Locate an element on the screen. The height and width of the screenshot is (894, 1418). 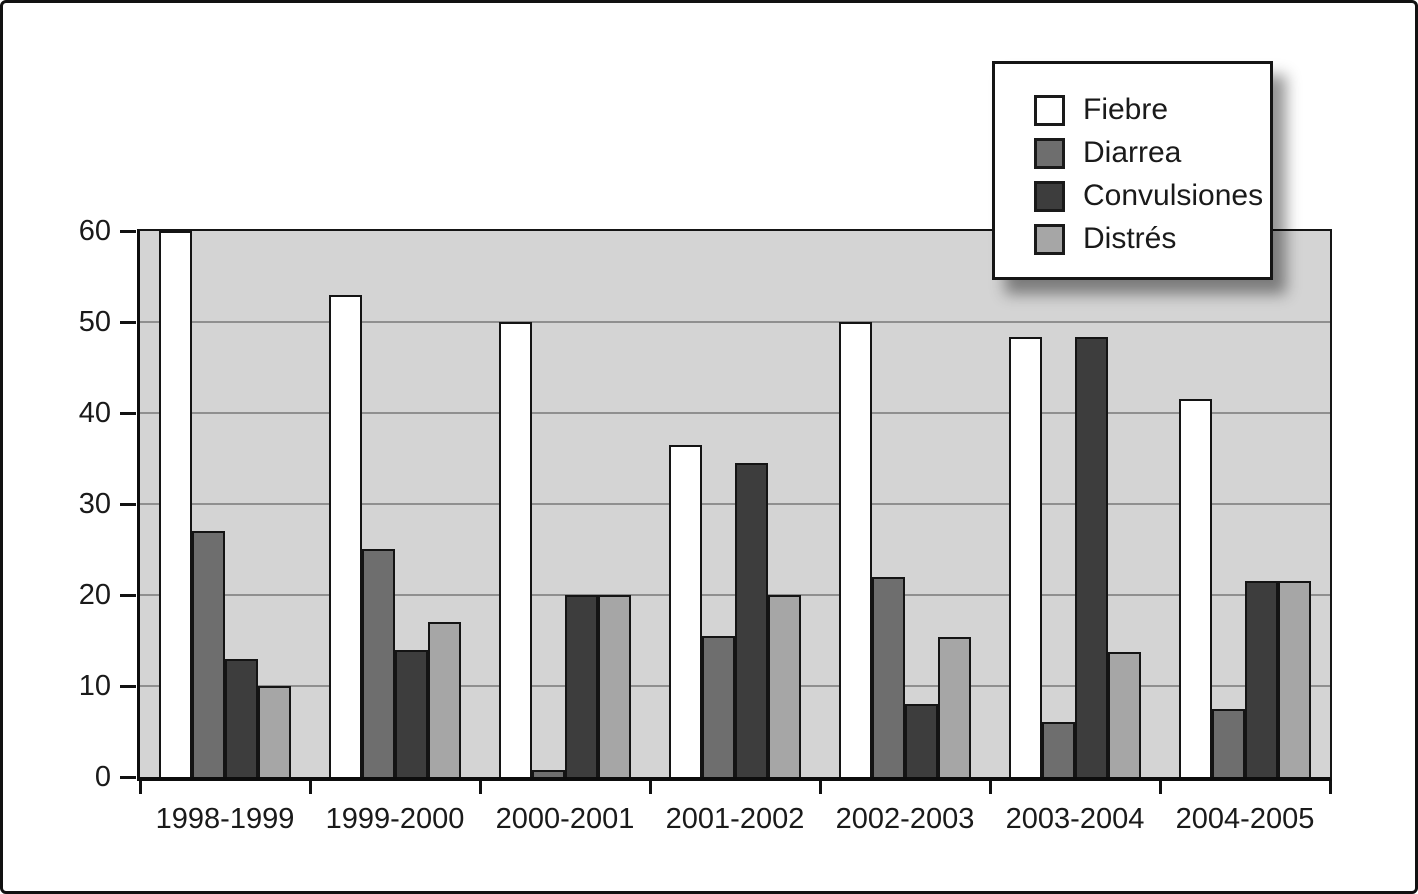
legend-swatch-distrés is located at coordinates (1049, 239).